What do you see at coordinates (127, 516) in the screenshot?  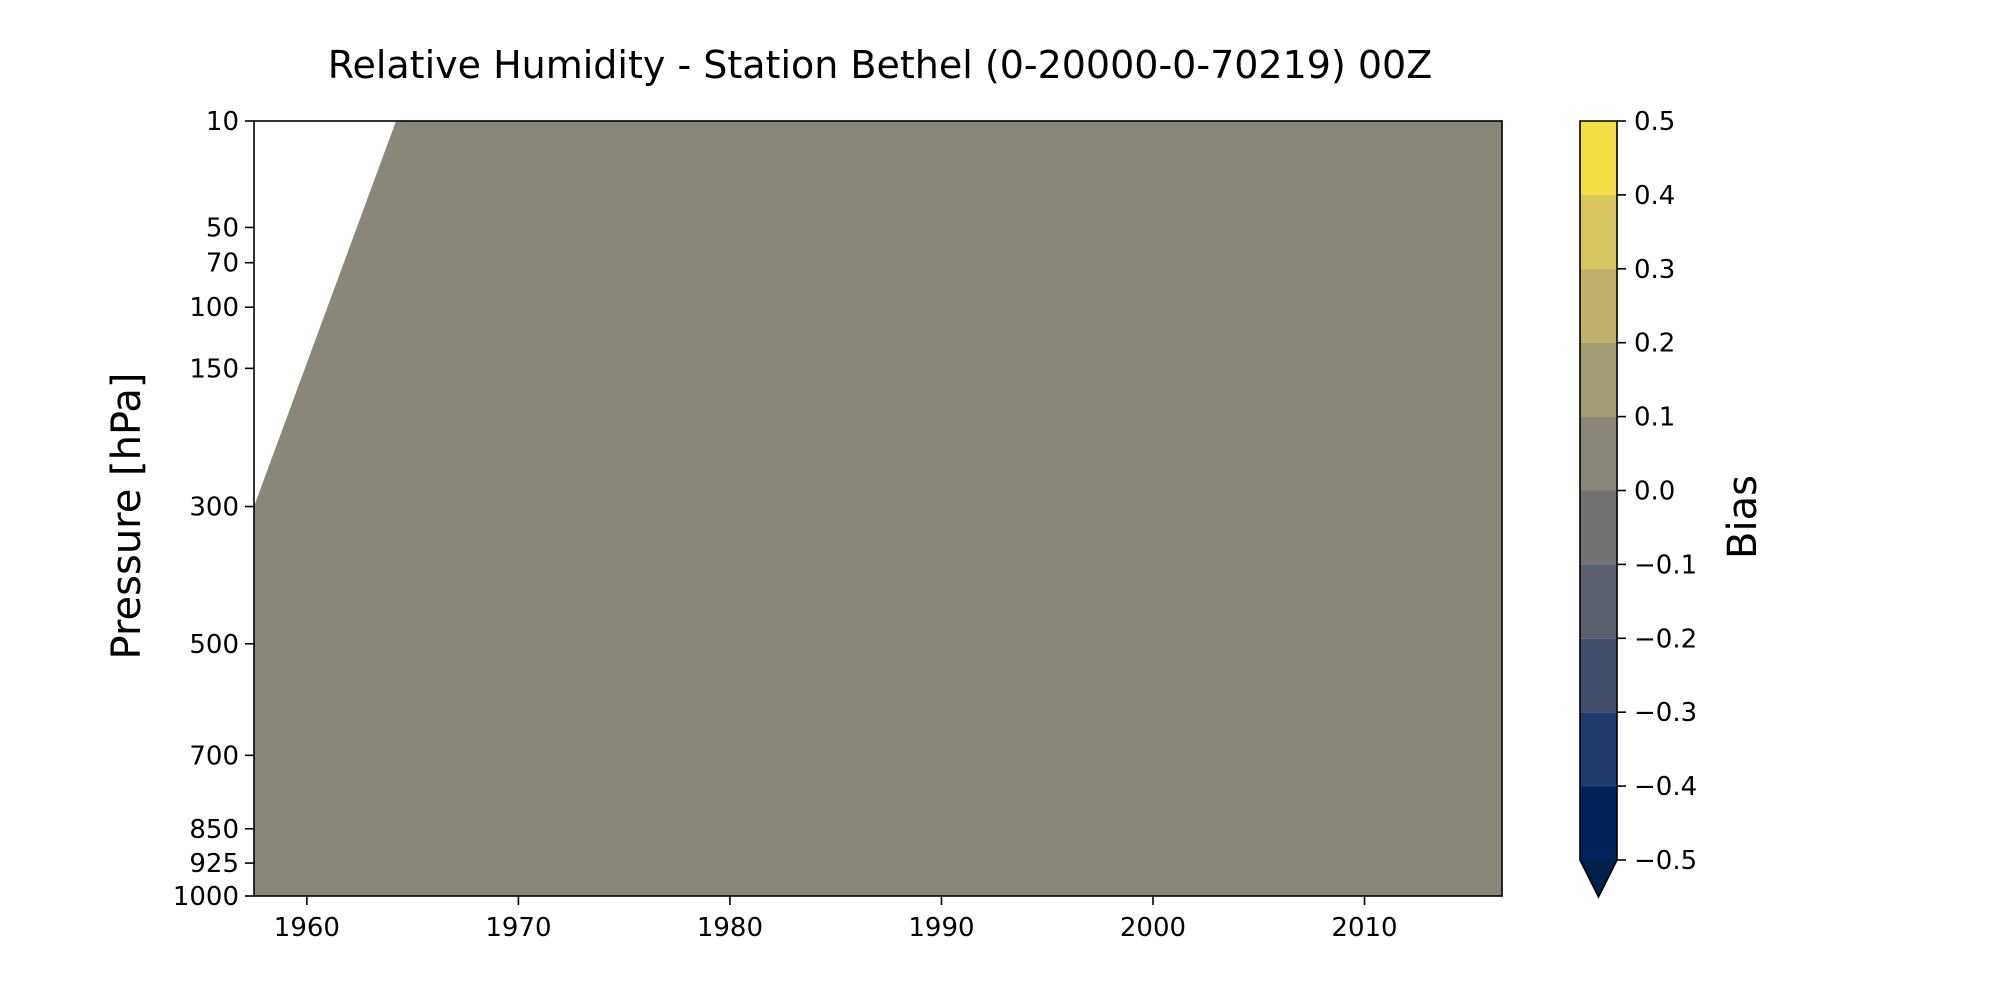 I see `y-axis-label: Pressure [hPa]` at bounding box center [127, 516].